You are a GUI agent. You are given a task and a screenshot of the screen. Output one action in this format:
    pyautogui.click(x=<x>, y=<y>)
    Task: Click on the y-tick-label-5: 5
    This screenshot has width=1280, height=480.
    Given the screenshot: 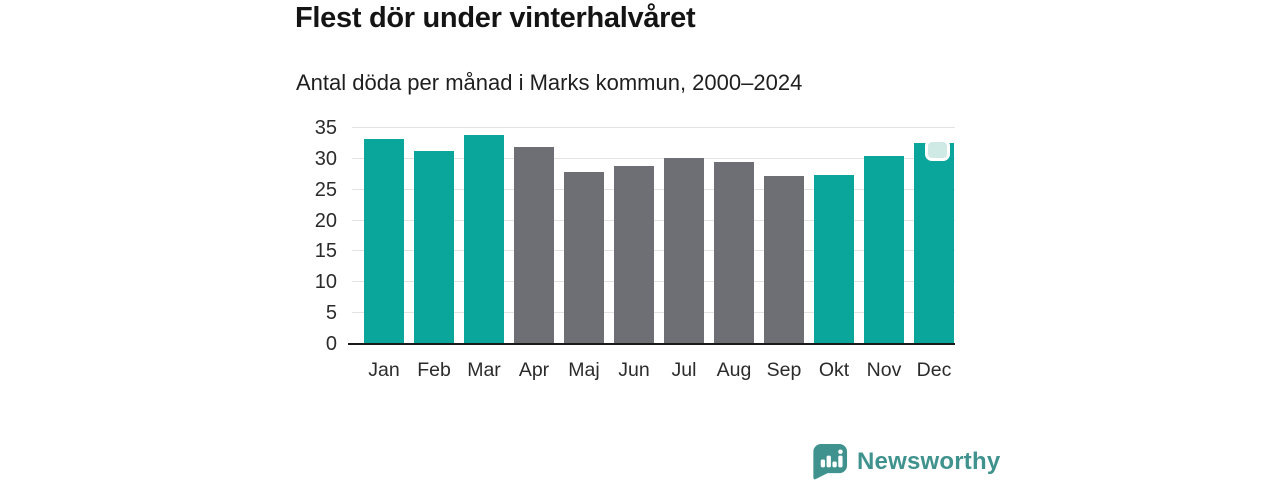 What is the action you would take?
    pyautogui.click(x=331, y=313)
    